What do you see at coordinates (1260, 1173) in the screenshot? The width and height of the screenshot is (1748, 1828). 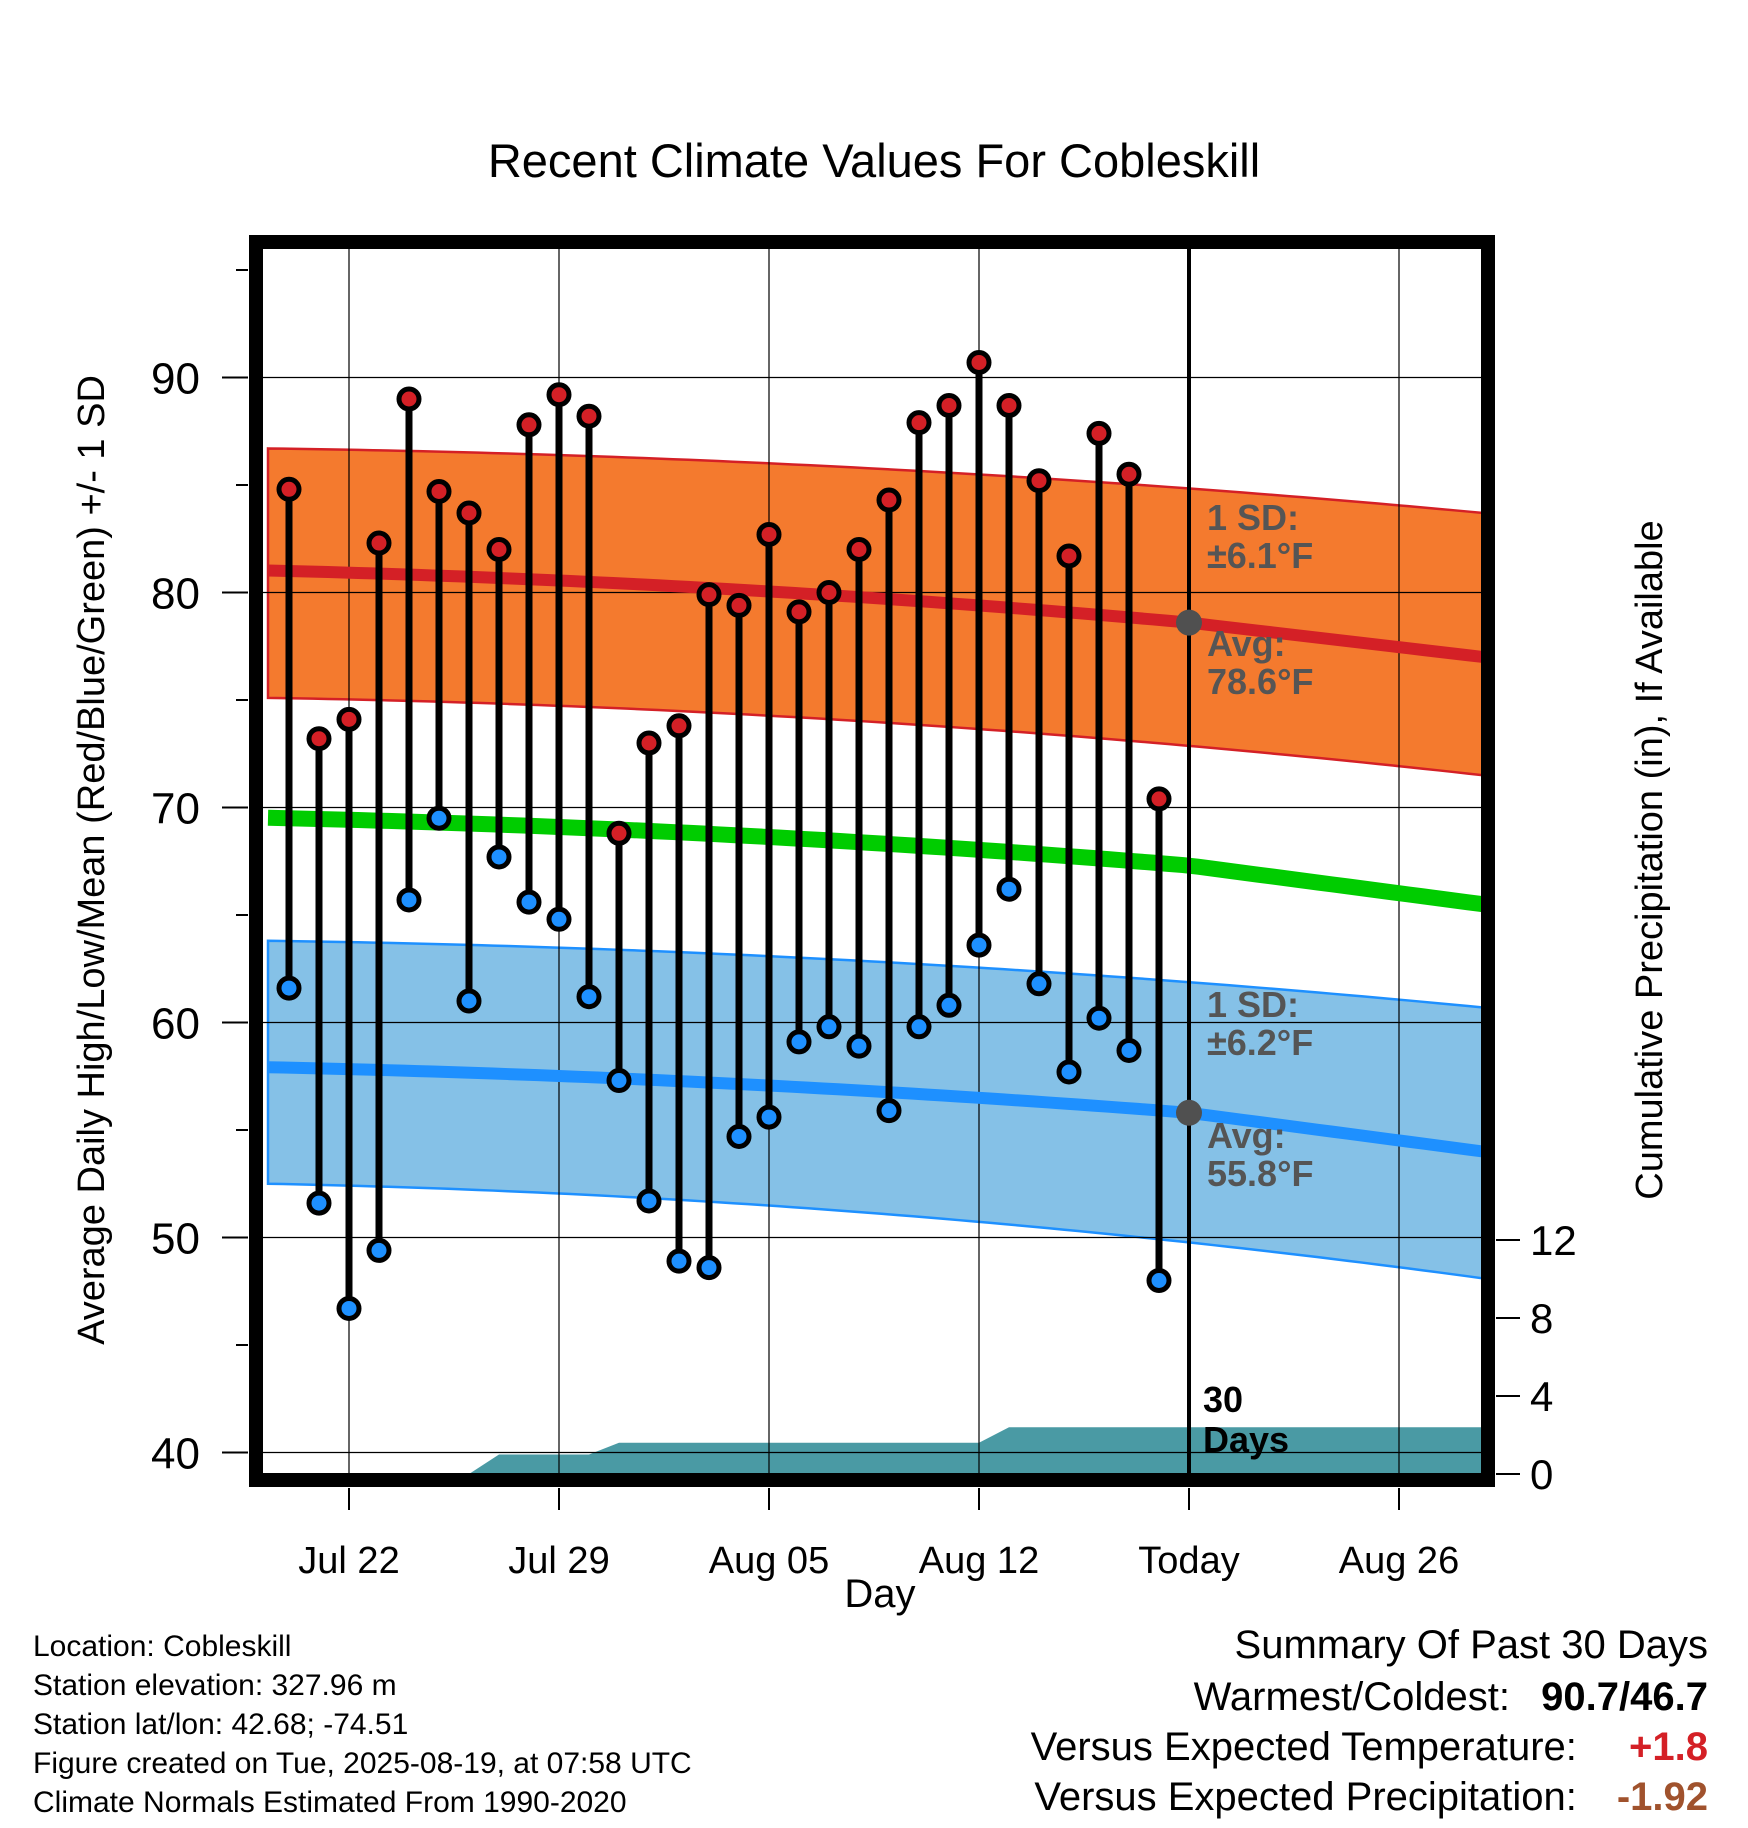 I see `low-avg-value: 55.8°F` at bounding box center [1260, 1173].